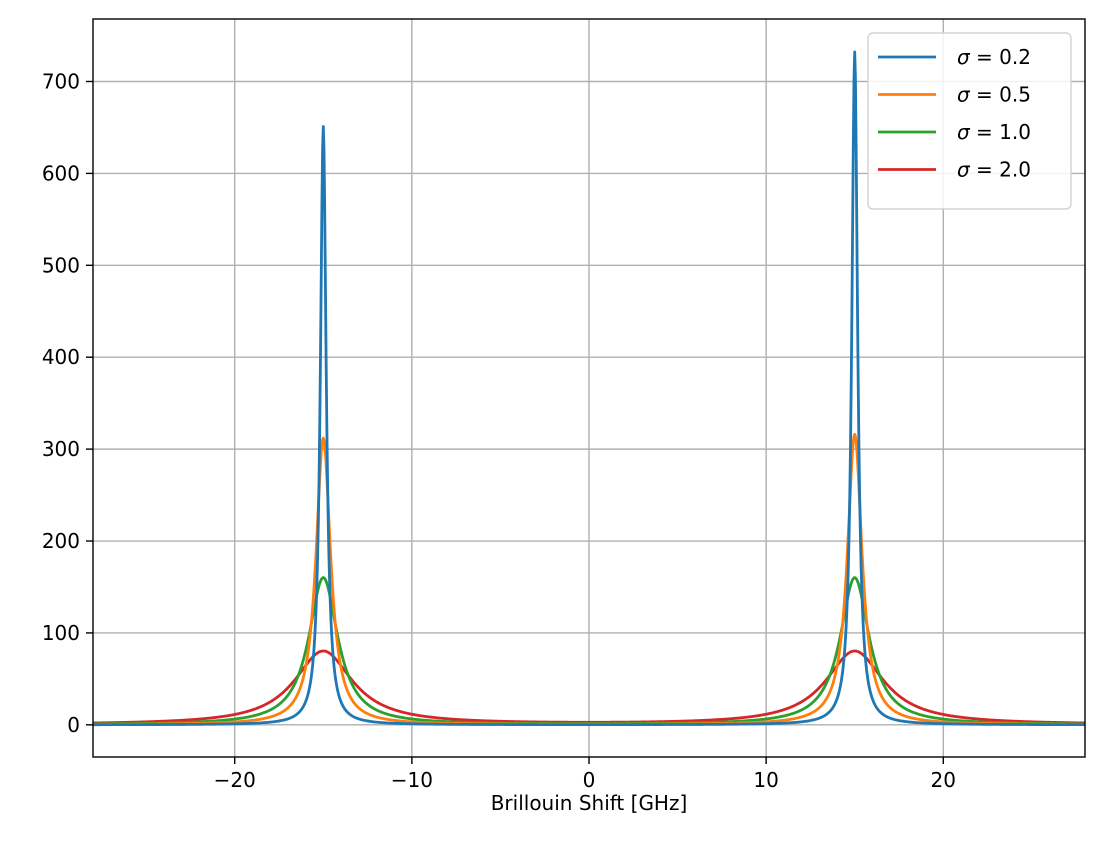 The height and width of the screenshot is (865, 1104). What do you see at coordinates (994, 132) in the screenshot?
I see `legend-label: σ = 1.0` at bounding box center [994, 132].